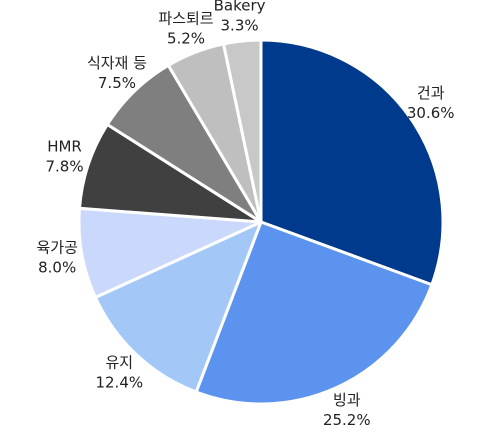 Image resolution: width=487 pixels, height=439 pixels. What do you see at coordinates (64, 166) in the screenshot?
I see `slice-value-label: 7.8%` at bounding box center [64, 166].